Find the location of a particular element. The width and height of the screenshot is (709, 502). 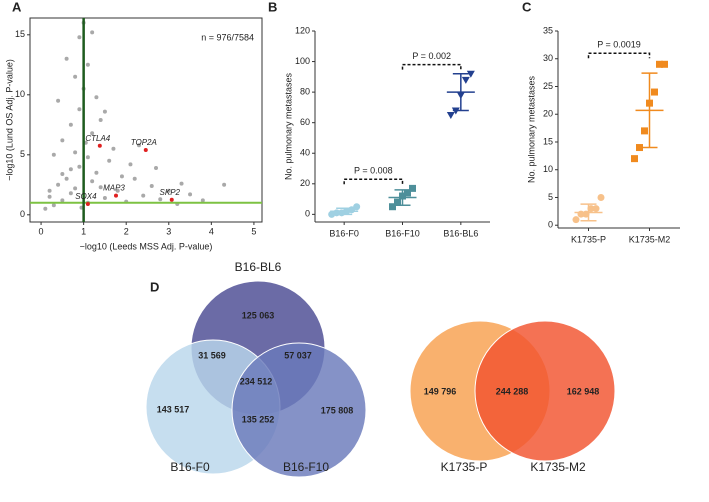

set-label: B16-BL6 is located at coordinates (258, 267).